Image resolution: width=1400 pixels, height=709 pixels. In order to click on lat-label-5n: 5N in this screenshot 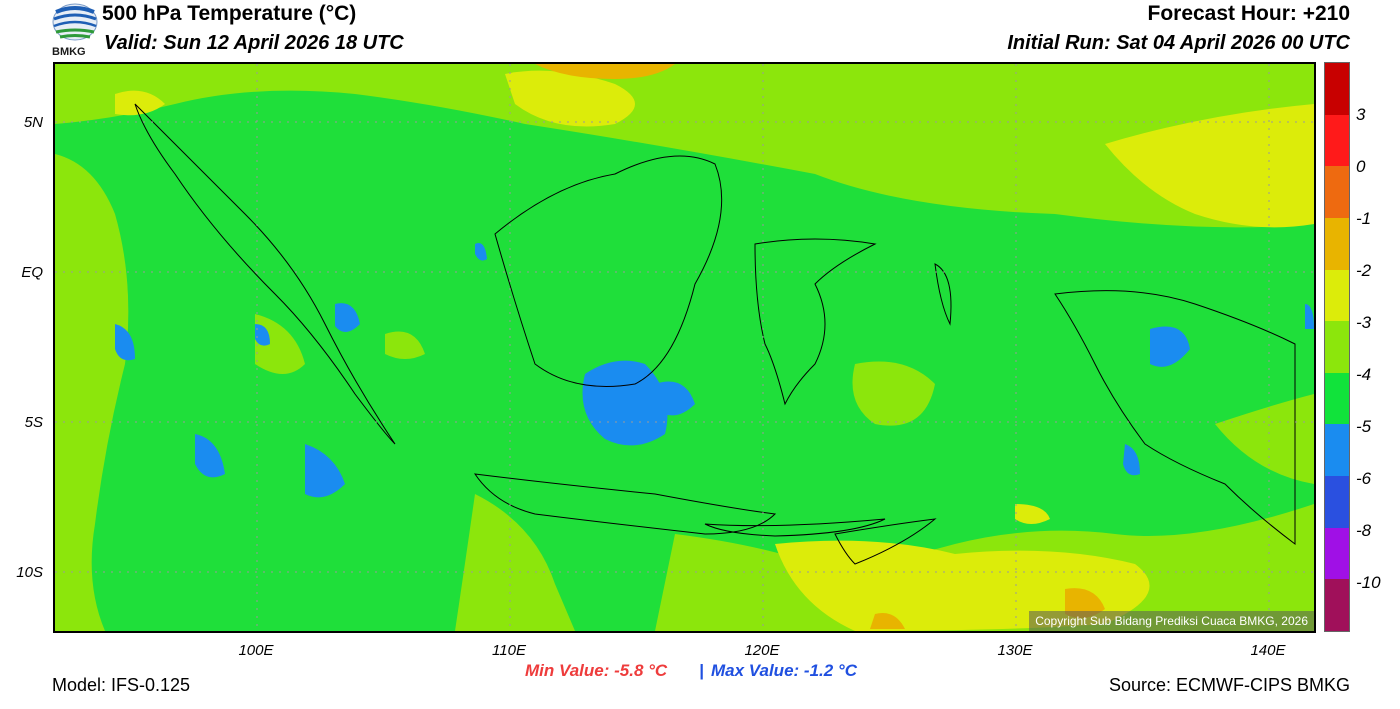, I will do `click(33, 122)`.